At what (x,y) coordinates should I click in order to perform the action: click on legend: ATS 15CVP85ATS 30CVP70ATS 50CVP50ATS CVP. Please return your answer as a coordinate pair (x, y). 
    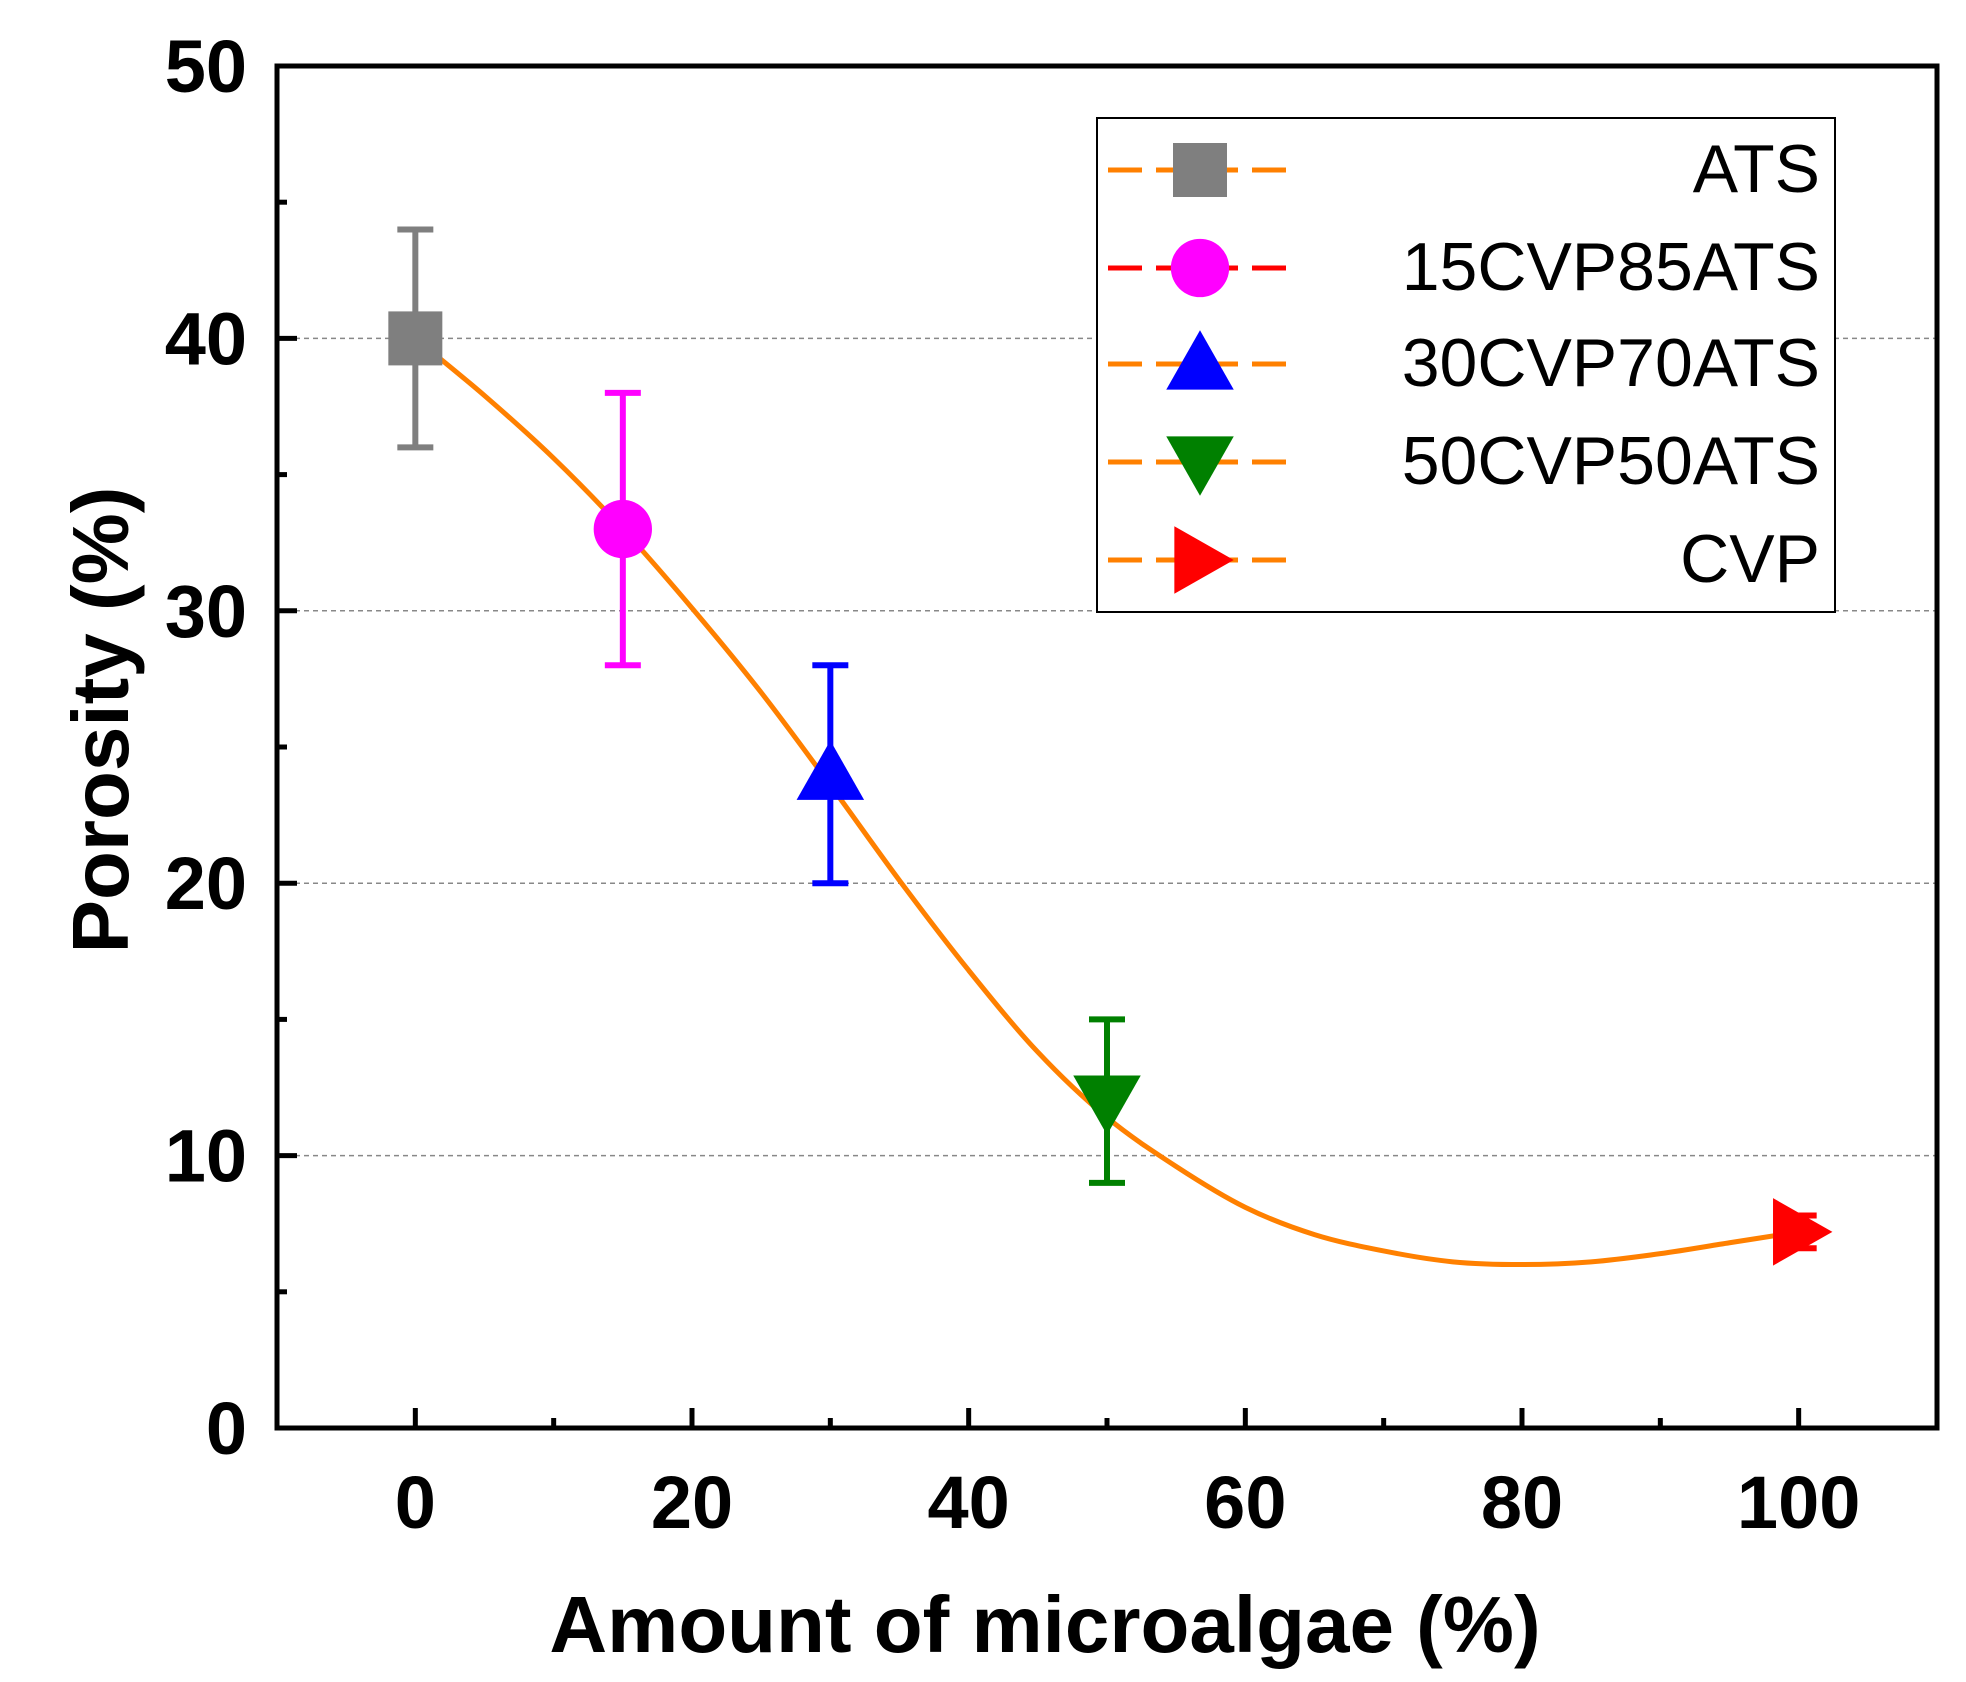
    Looking at the image, I should click on (1466, 365).